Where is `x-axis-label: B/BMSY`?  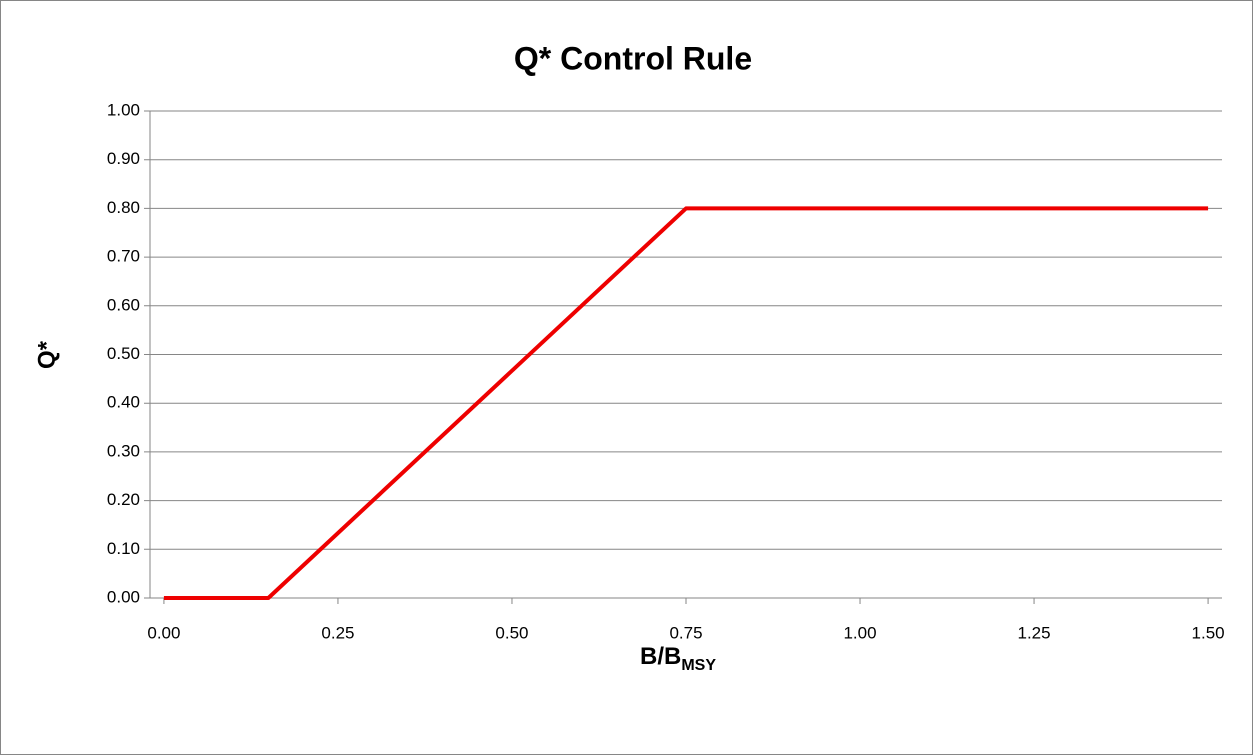 x-axis-label: B/BMSY is located at coordinates (678, 658).